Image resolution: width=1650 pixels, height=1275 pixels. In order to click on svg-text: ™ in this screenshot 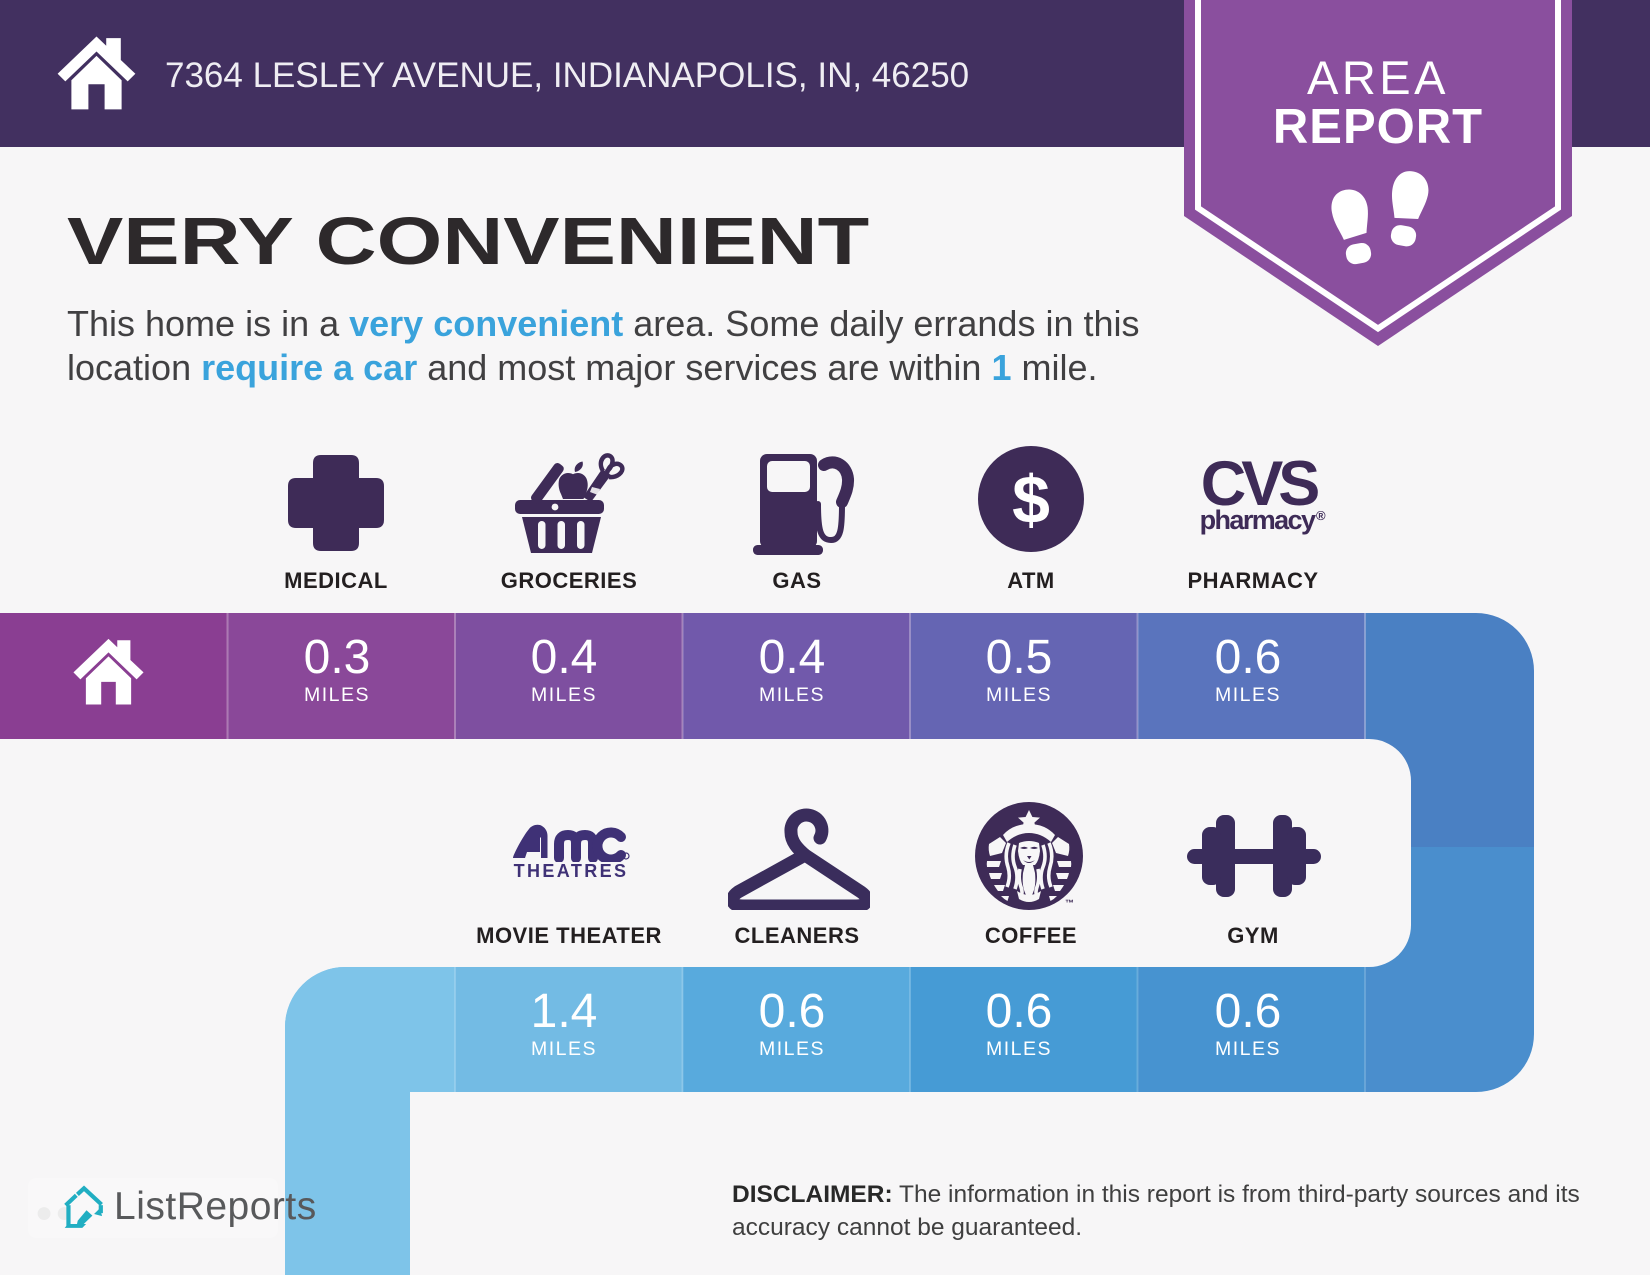, I will do `click(1069, 903)`.